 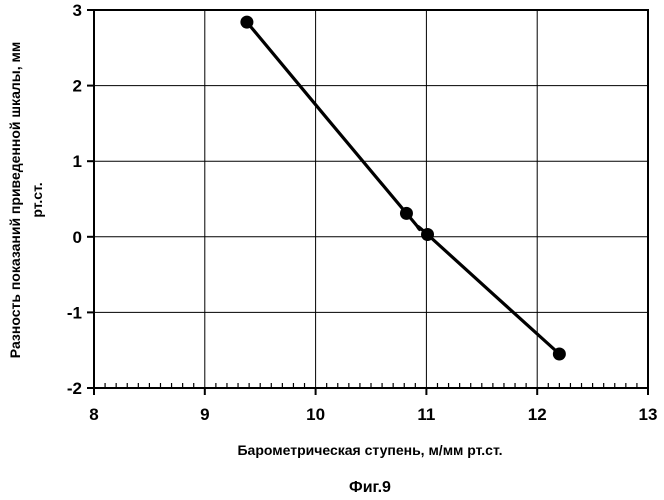 What do you see at coordinates (77, 161) in the screenshot?
I see `y-tick-label-3: 1` at bounding box center [77, 161].